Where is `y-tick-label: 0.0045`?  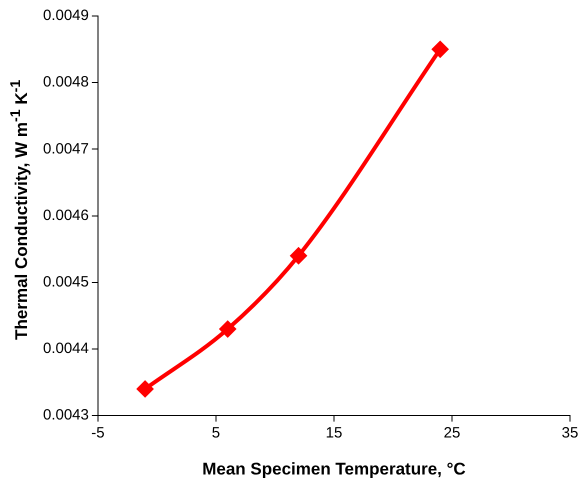 y-tick-label: 0.0045 is located at coordinates (65, 282).